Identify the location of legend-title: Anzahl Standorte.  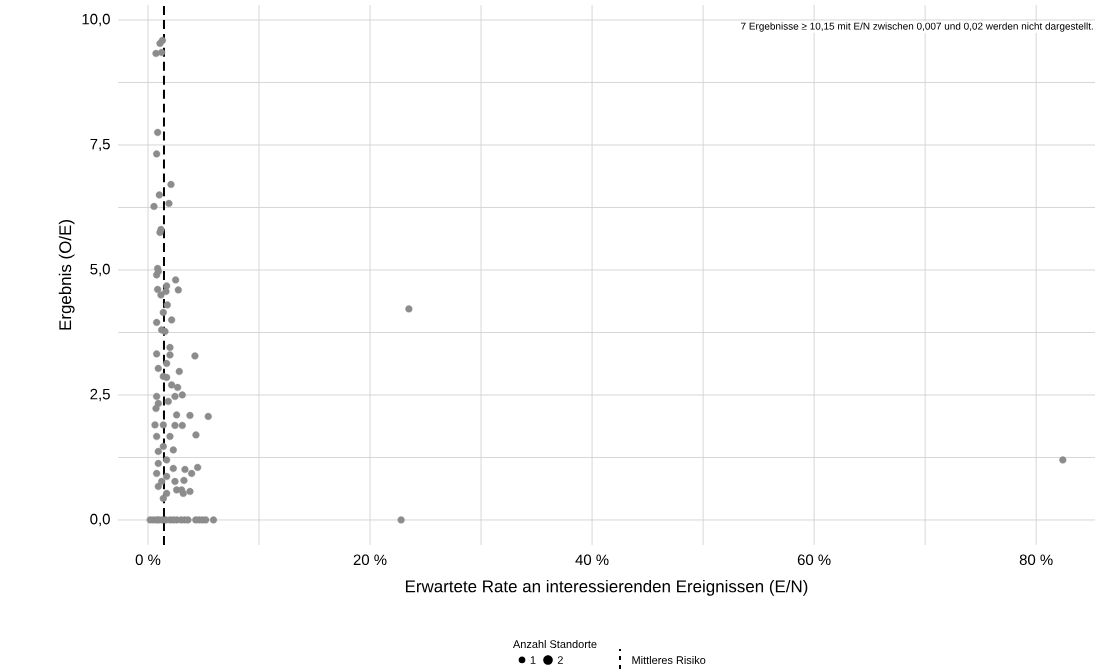
(554, 644).